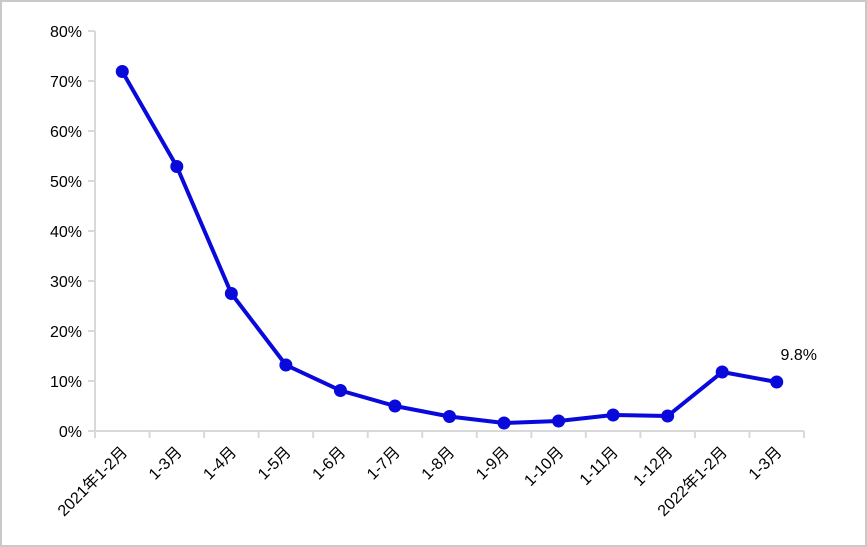 This screenshot has width=867, height=547. What do you see at coordinates (66, 382) in the screenshot?
I see `y-axis-tick-label: 10%` at bounding box center [66, 382].